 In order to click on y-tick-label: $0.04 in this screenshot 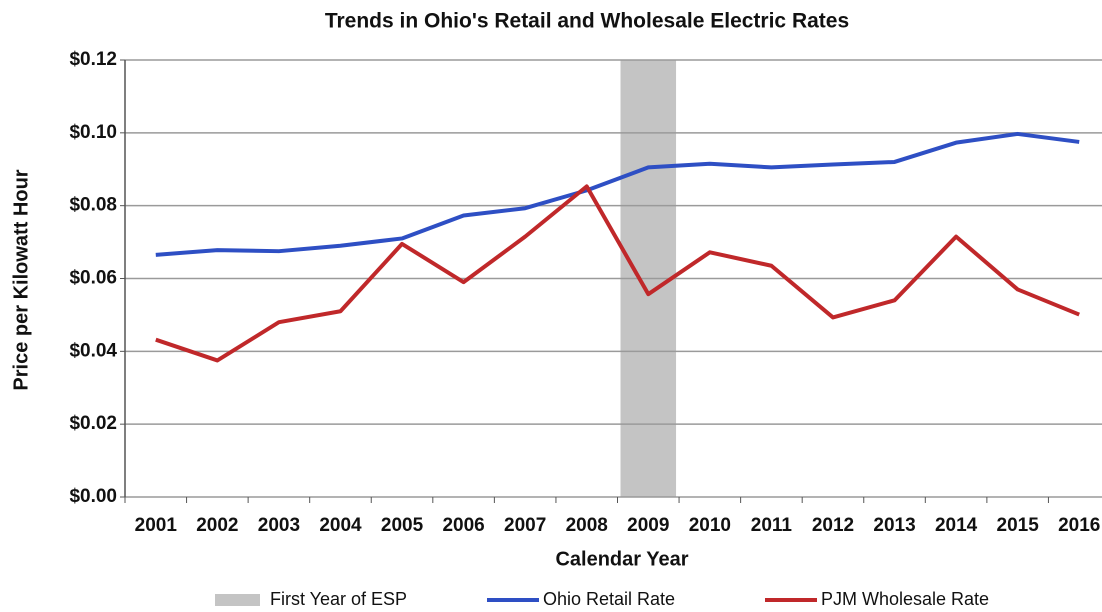, I will do `click(93, 350)`.